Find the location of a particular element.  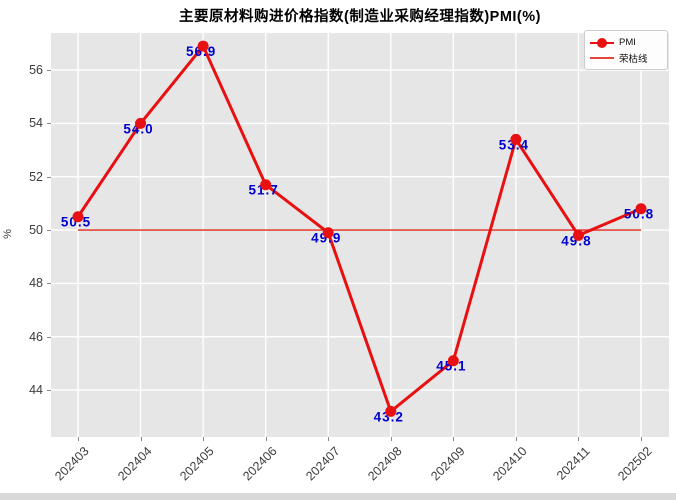

y-tick-label: 56 is located at coordinates (36, 70).